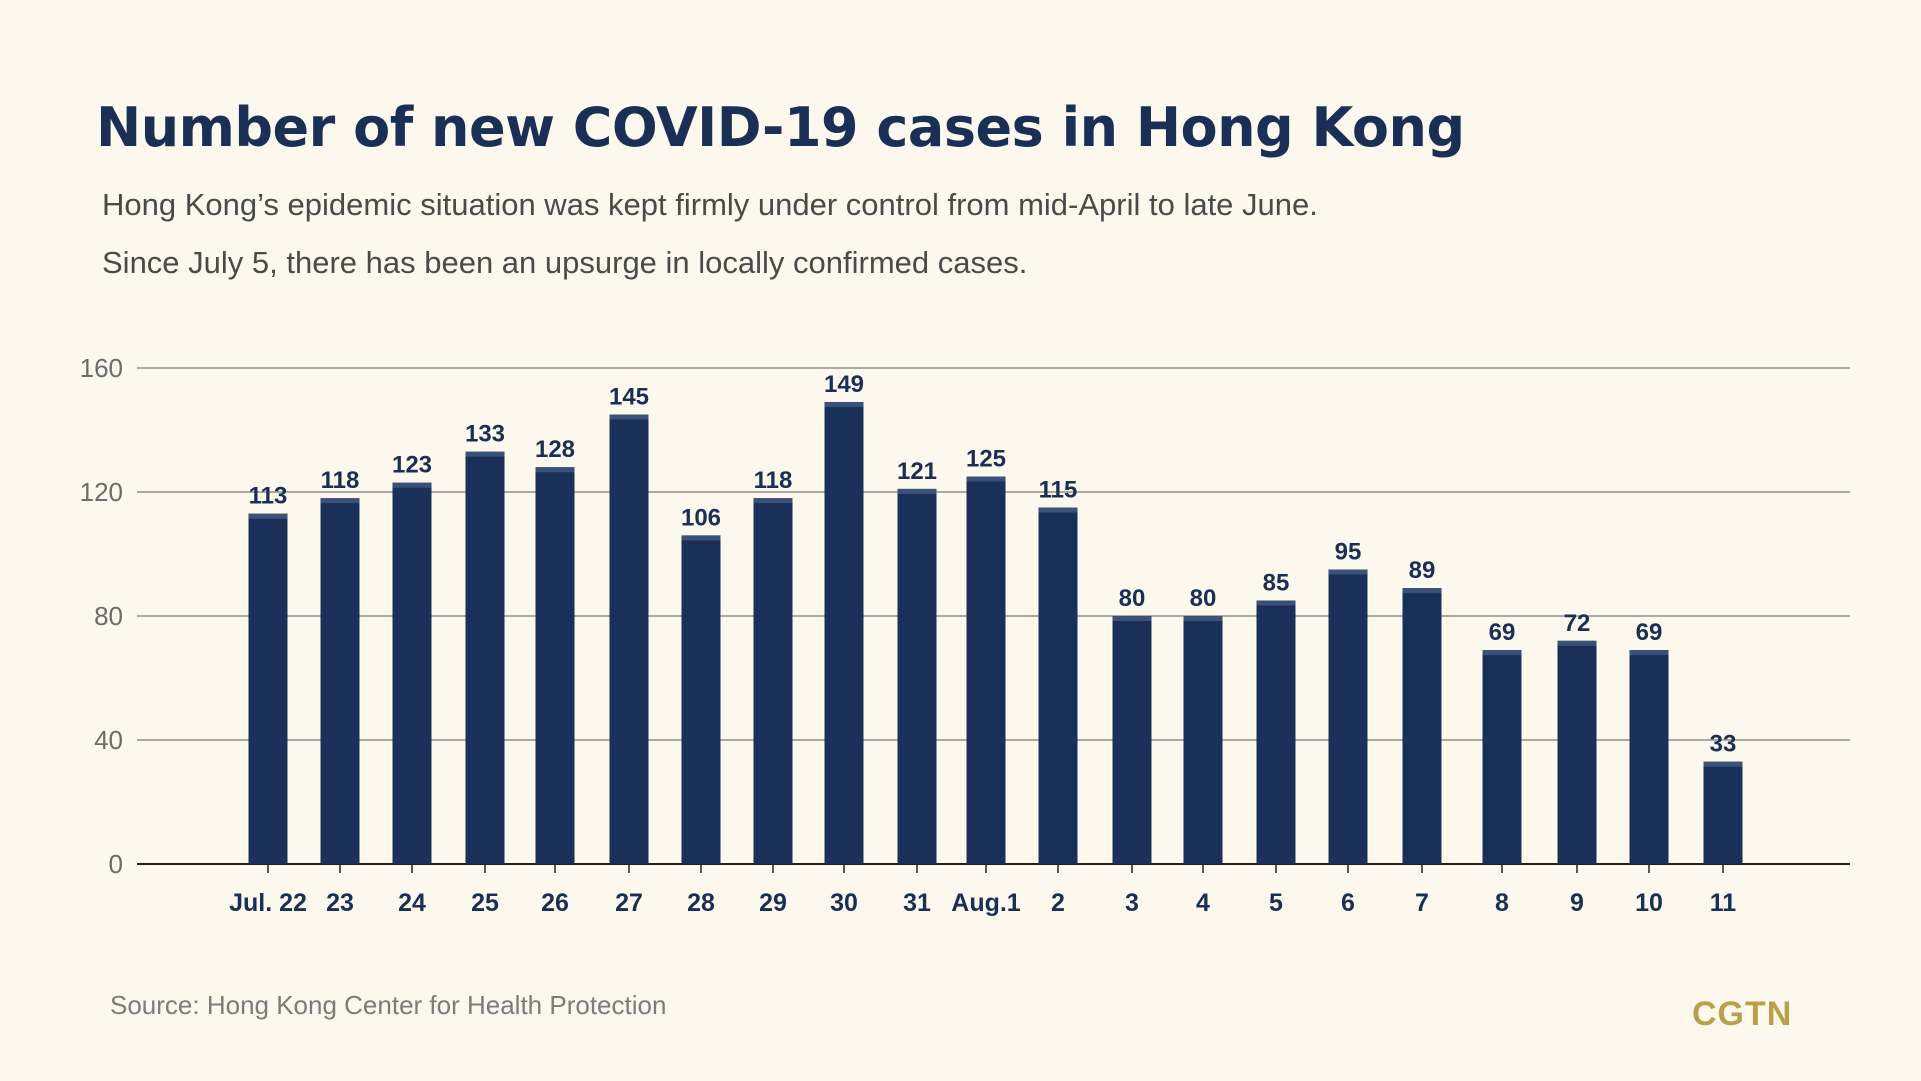  What do you see at coordinates (412, 903) in the screenshot?
I see `x-tick-label: 24` at bounding box center [412, 903].